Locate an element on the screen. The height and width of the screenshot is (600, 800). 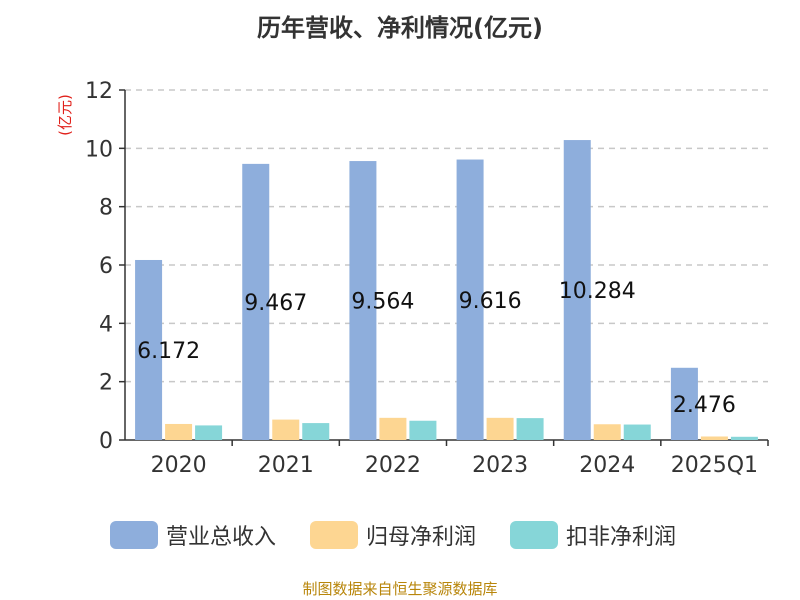
legend-label-revenue: 营业总收入 is located at coordinates (221, 537).